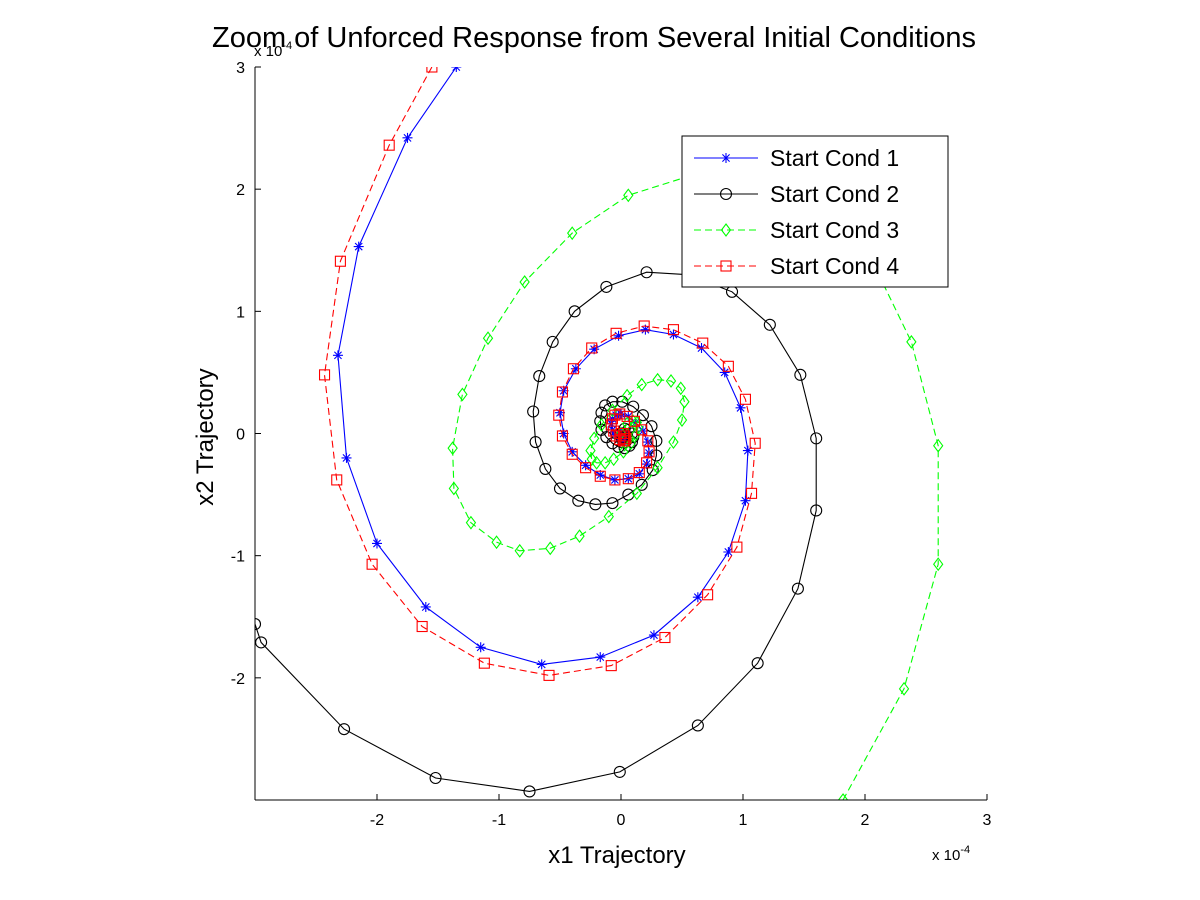 The width and height of the screenshot is (1200, 900). I want to click on x-tick-label: -2, so click(377, 820).